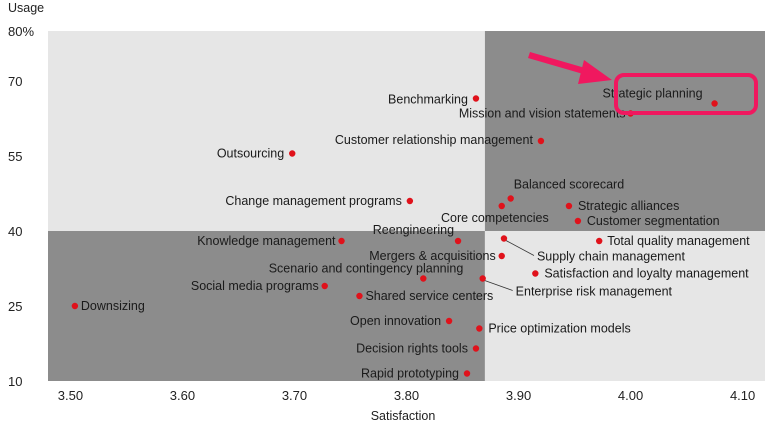  What do you see at coordinates (313, 201) in the screenshot?
I see `data-point-label: Change management programs` at bounding box center [313, 201].